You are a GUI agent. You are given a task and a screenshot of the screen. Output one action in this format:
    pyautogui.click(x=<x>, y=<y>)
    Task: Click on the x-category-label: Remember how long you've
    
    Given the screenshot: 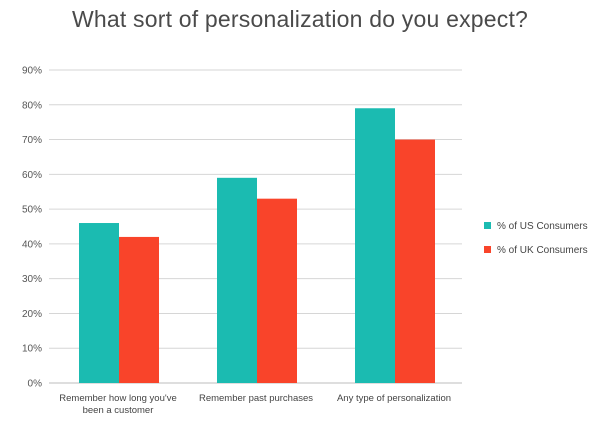 What is the action you would take?
    pyautogui.click(x=117, y=398)
    